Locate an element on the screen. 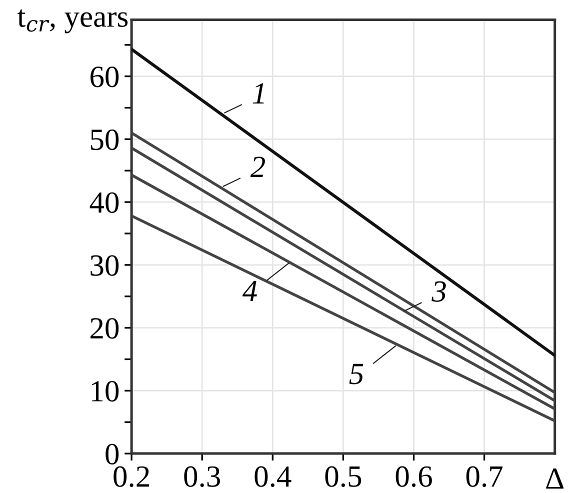 Image resolution: width=572 pixels, height=493 pixels. x-axis-title: Δ is located at coordinates (555, 478).